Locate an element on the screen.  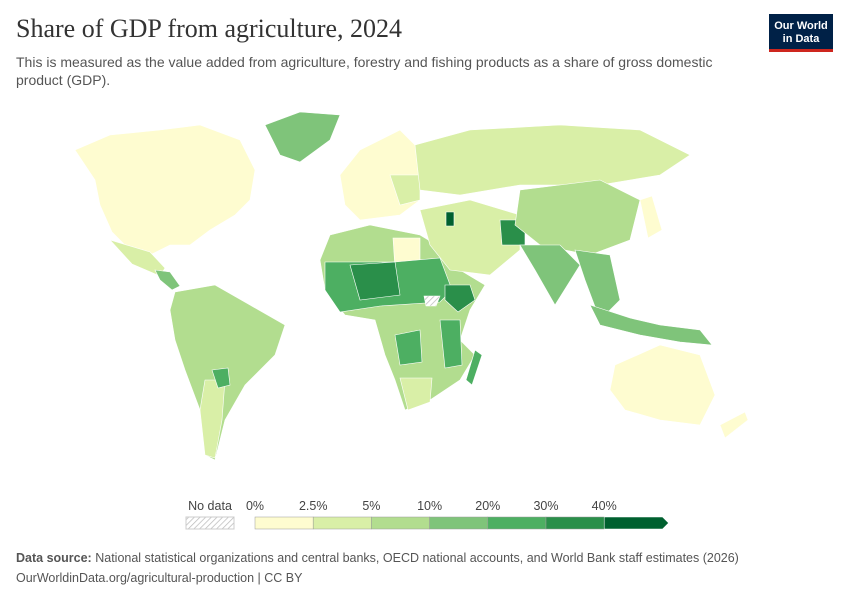
drc is located at coordinates (408, 347).